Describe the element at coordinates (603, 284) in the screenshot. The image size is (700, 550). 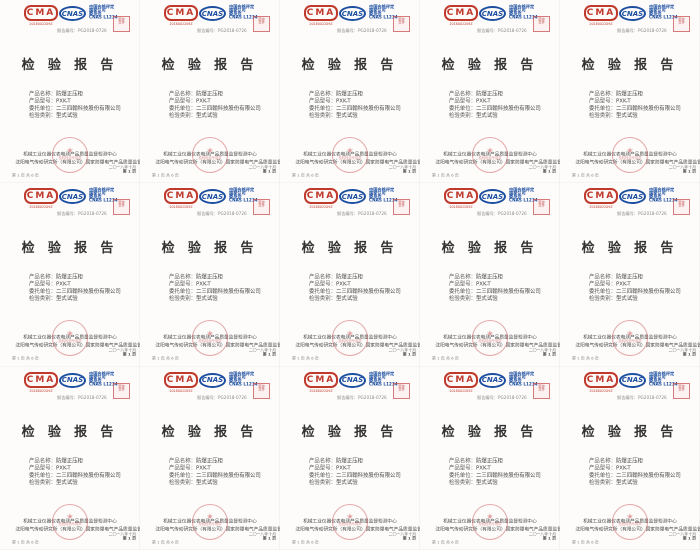
I see `field-label: 产品型号：` at that location.